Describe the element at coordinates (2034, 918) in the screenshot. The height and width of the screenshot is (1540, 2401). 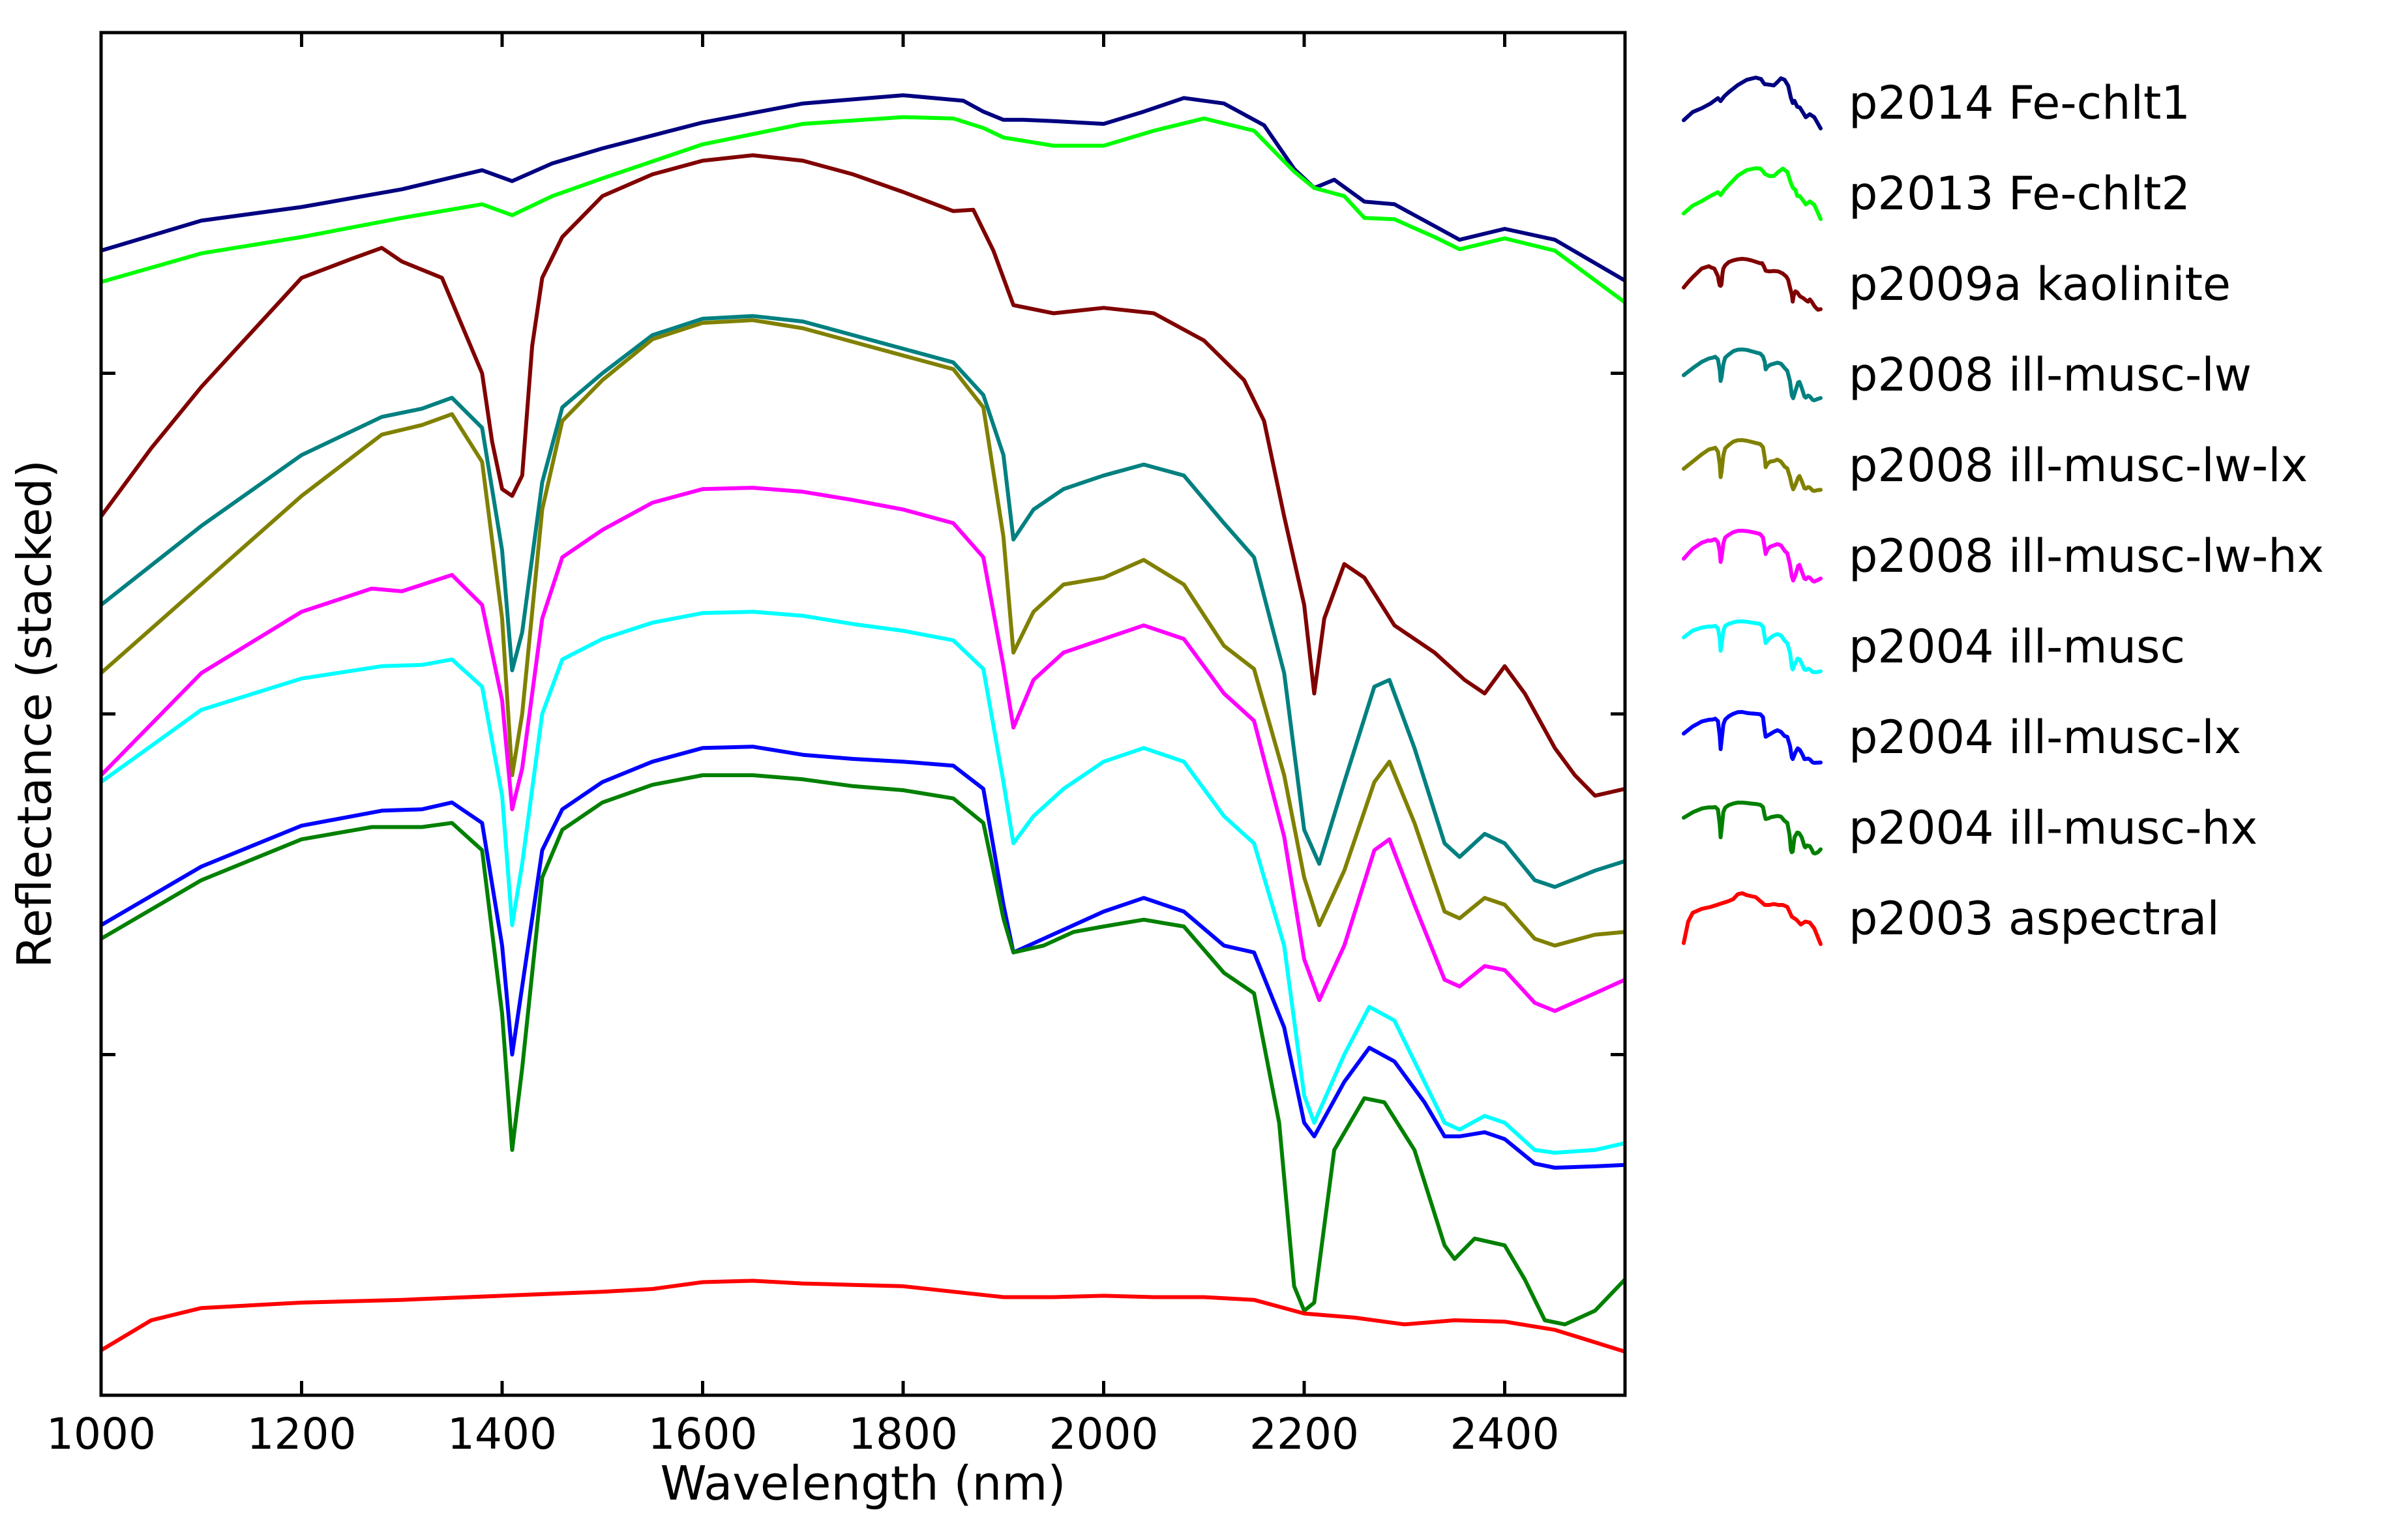
I see `legend-label: p2003 aspectral` at that location.